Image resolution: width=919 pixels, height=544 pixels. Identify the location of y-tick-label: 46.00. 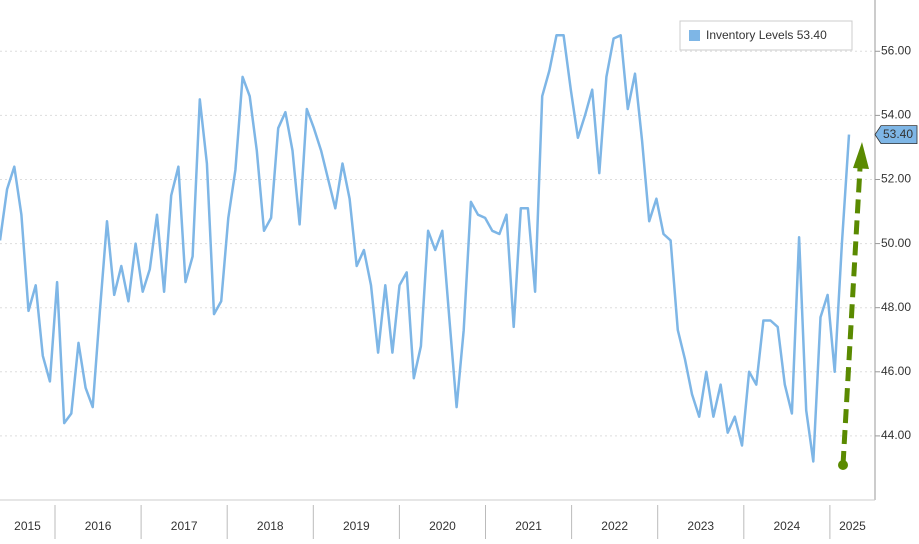
(896, 371).